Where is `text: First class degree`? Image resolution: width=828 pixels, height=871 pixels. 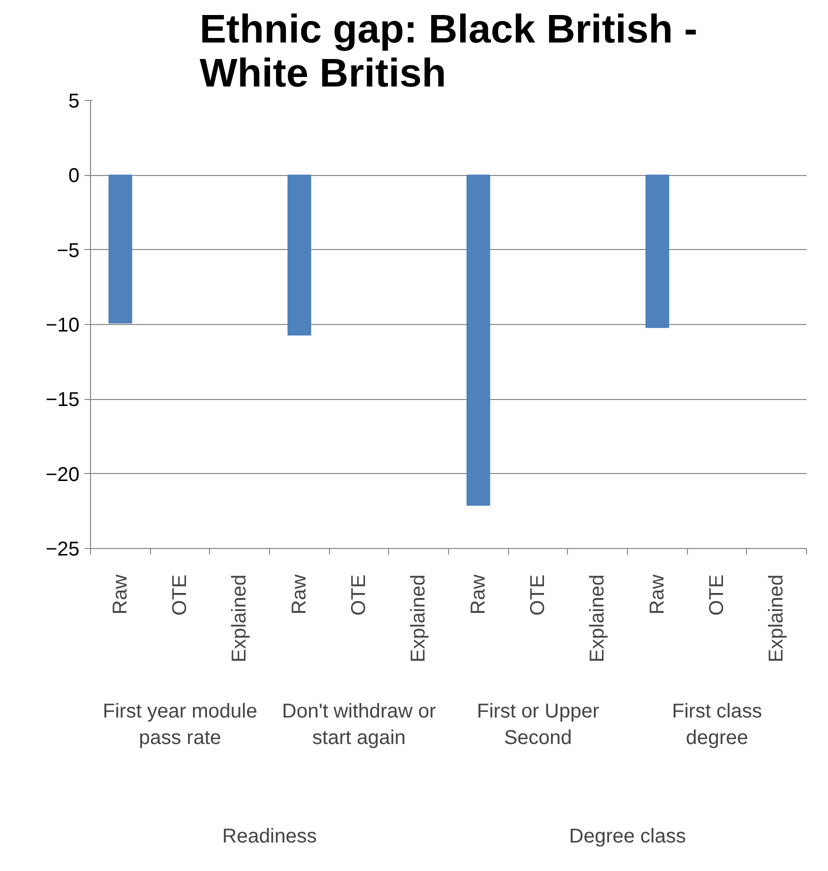
text: First class degree is located at coordinates (717, 724).